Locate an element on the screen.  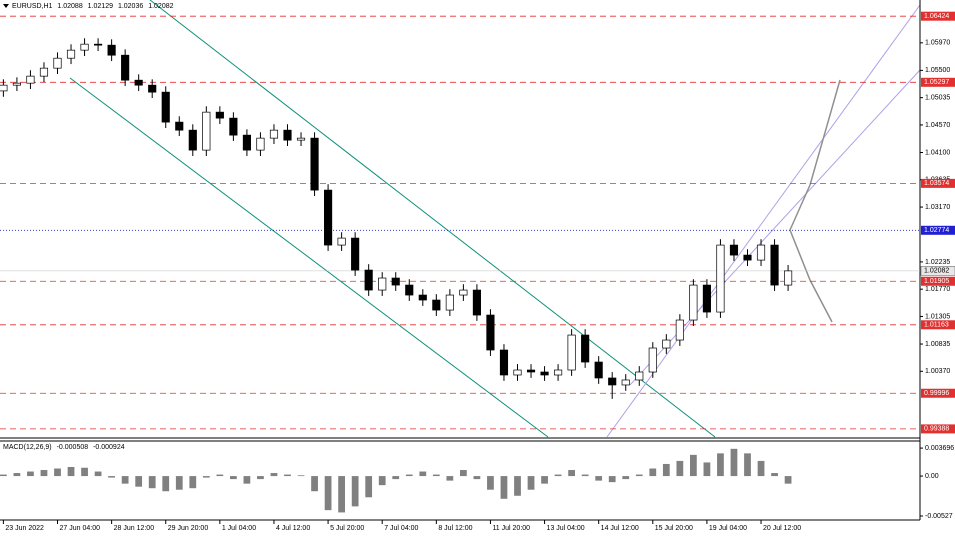
ohlc-value: 1.02129 is located at coordinates (100, 6).